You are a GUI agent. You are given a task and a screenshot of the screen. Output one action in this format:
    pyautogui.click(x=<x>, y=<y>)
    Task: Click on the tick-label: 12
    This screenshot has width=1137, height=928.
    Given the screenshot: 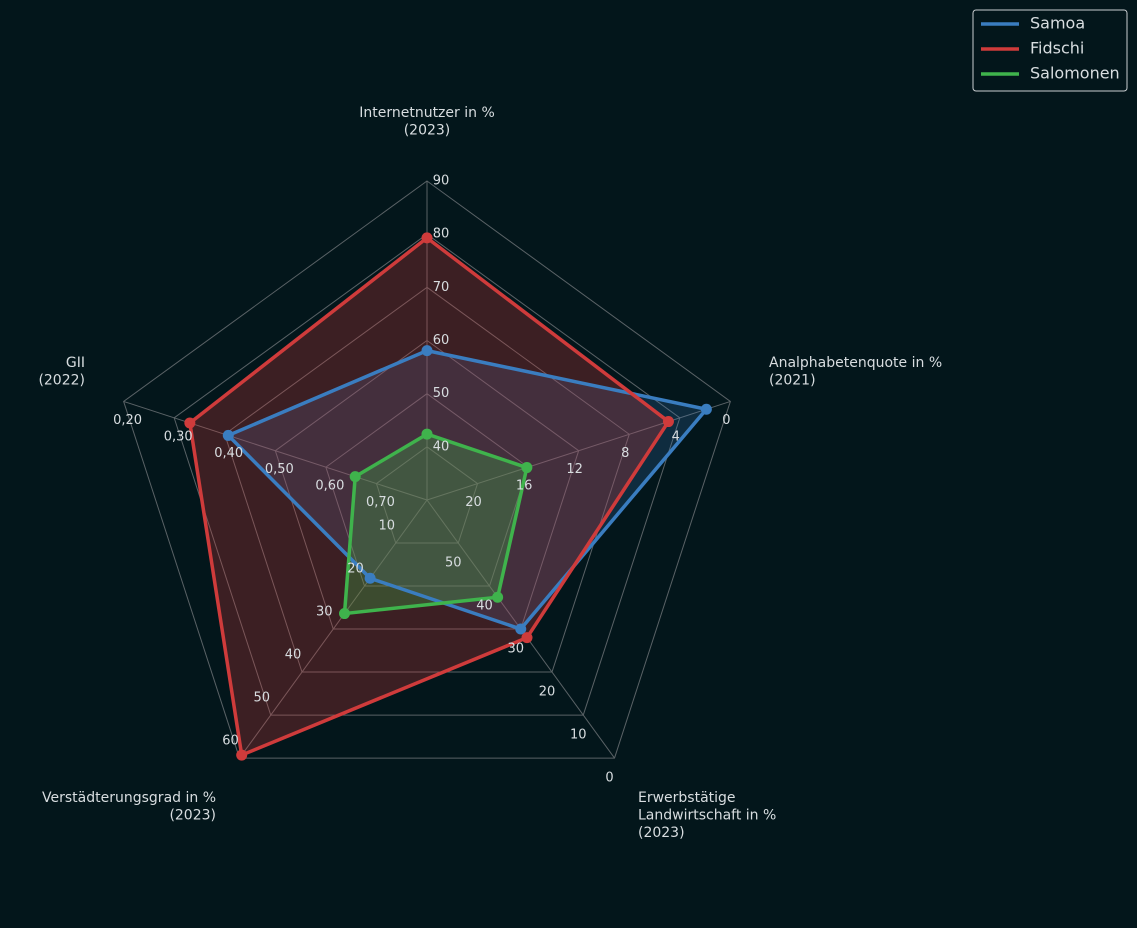 What is the action you would take?
    pyautogui.click(x=574, y=469)
    